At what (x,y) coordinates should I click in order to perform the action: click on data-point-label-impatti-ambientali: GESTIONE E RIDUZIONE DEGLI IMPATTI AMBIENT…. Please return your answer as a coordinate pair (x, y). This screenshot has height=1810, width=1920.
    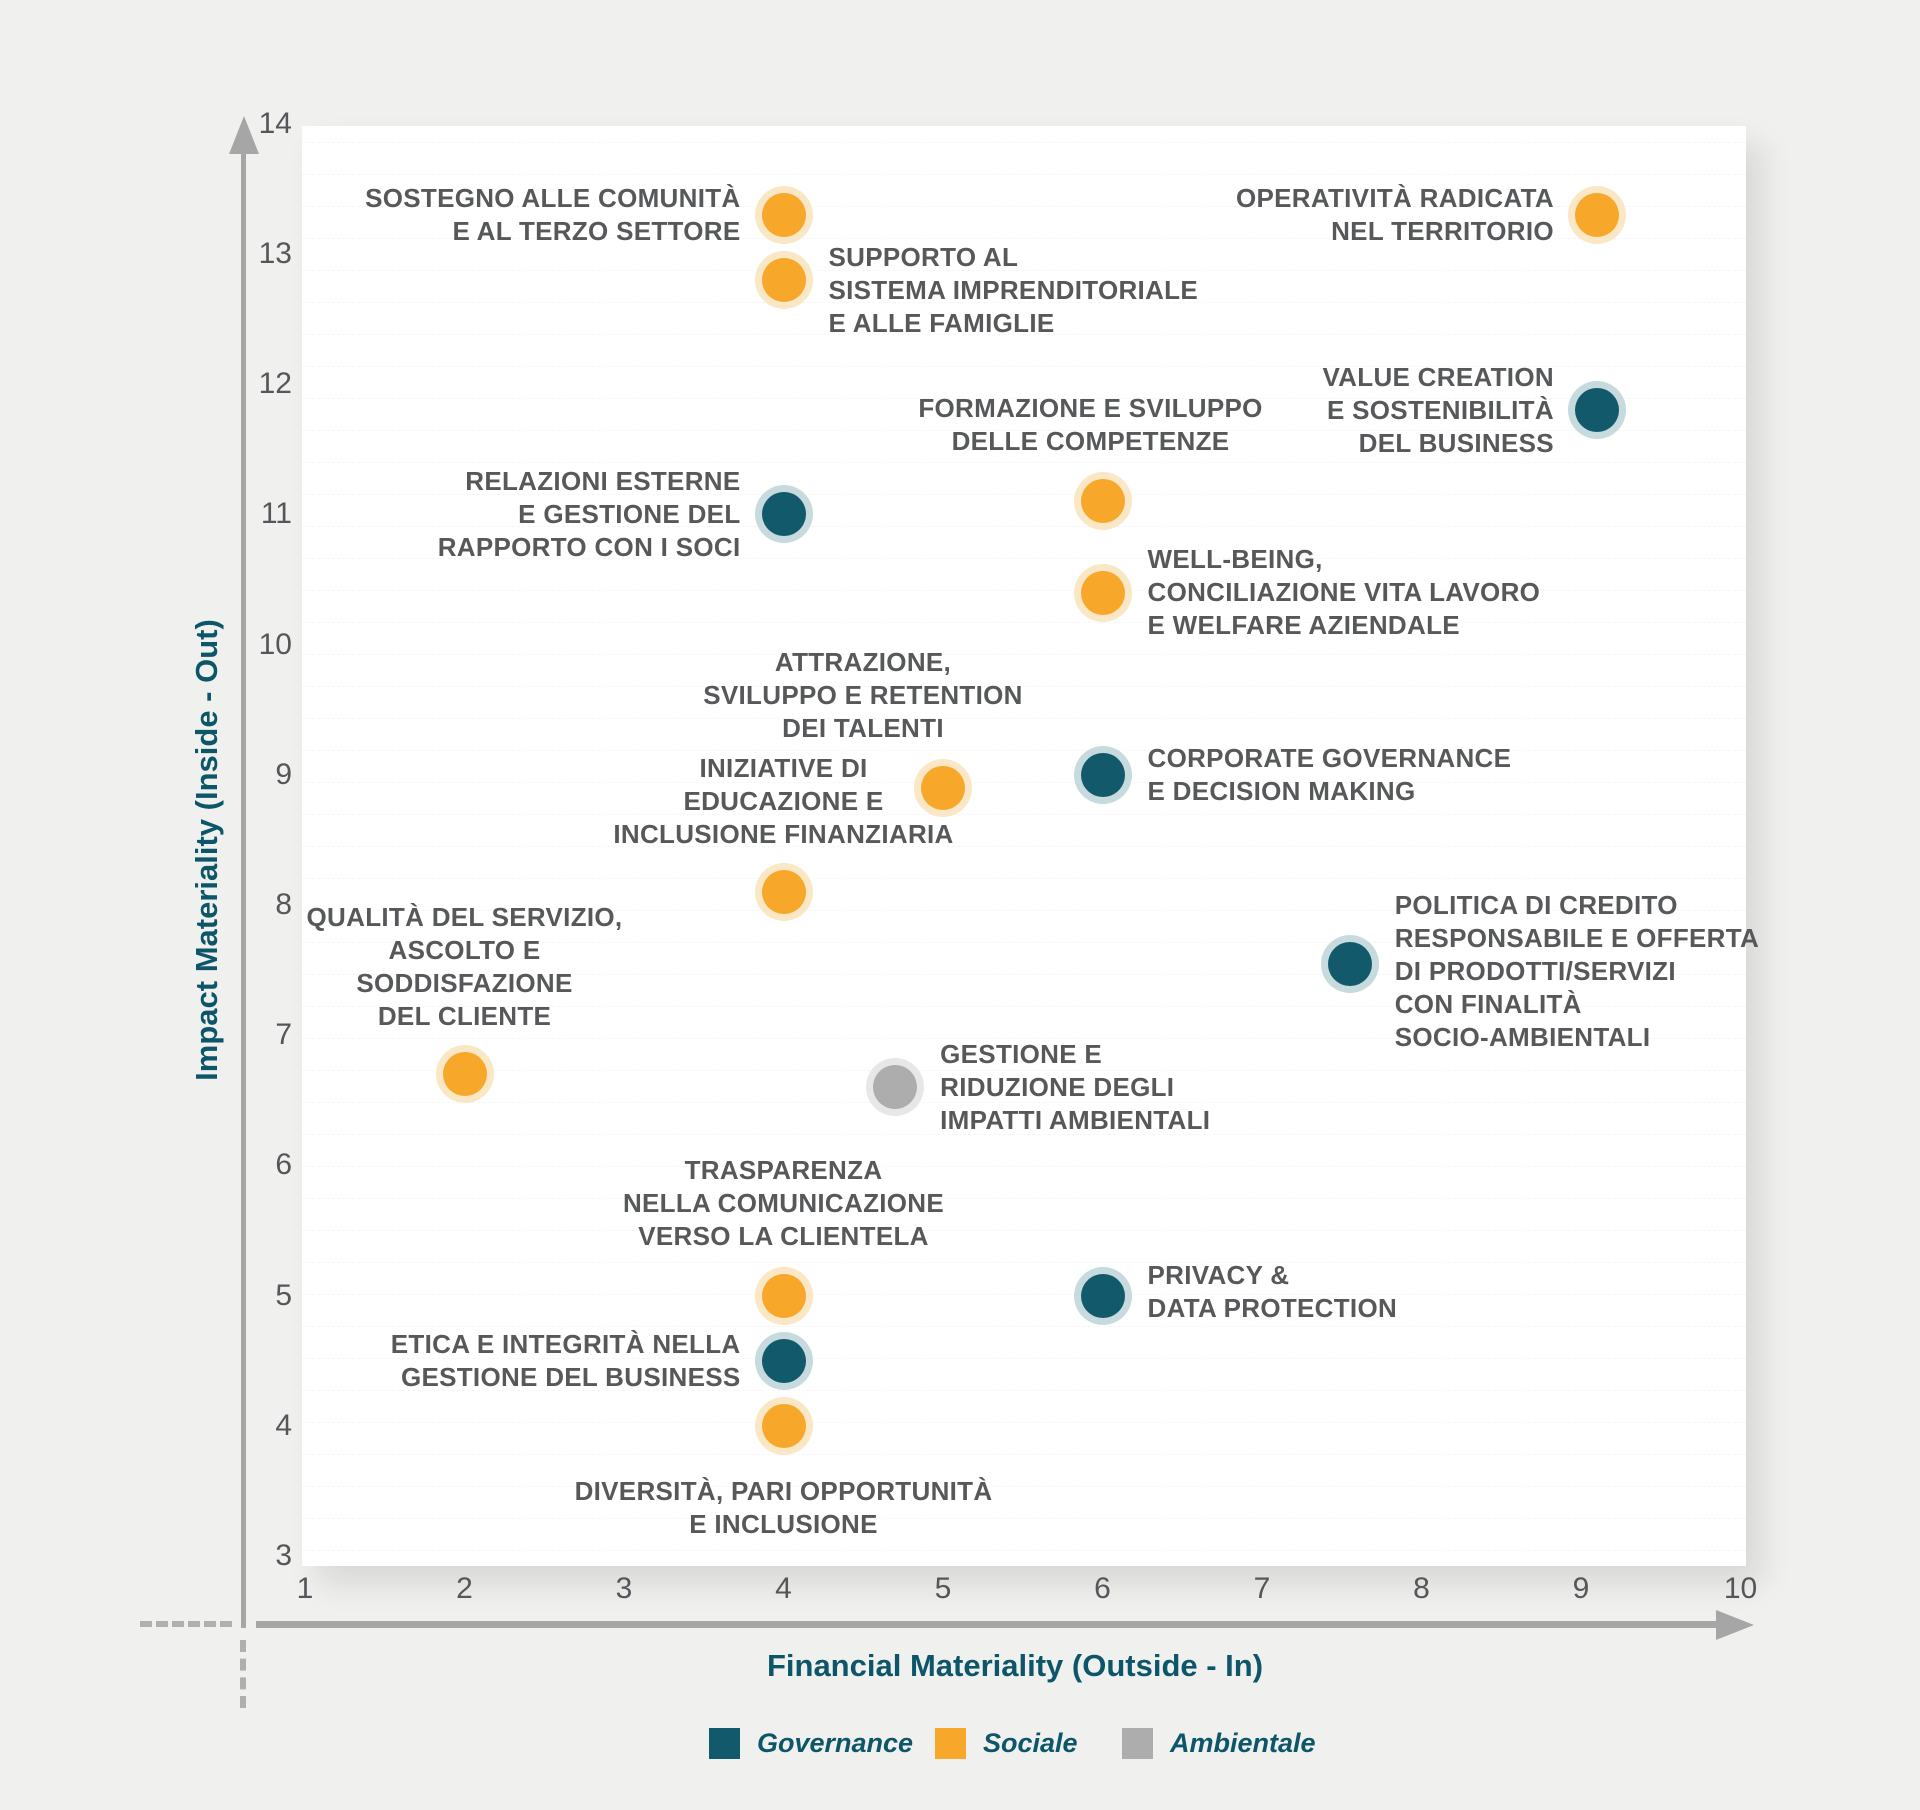
    Looking at the image, I should click on (1075, 1086).